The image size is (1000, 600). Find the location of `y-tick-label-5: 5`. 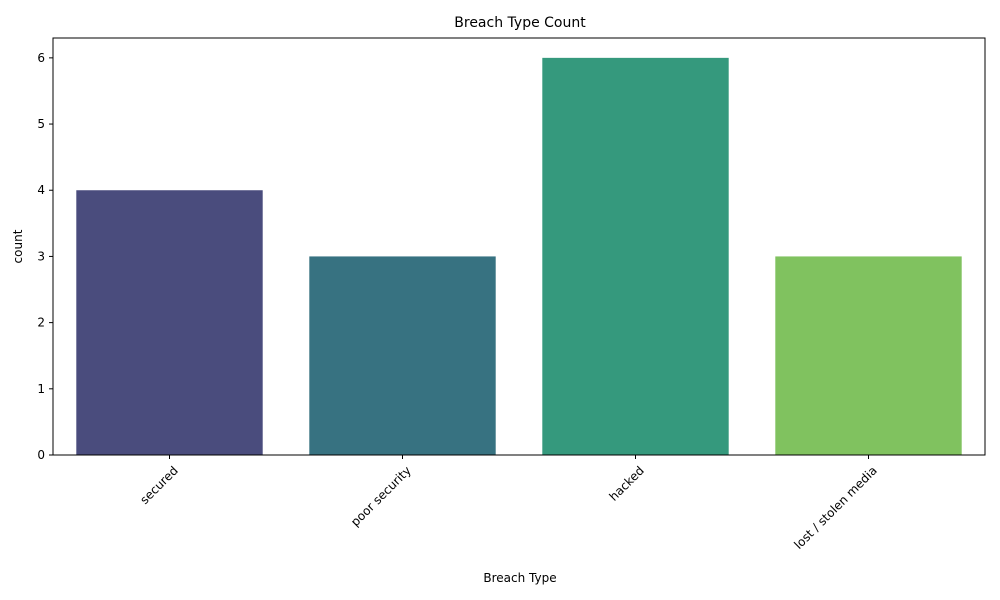

y-tick-label-5: 5 is located at coordinates (41, 124).